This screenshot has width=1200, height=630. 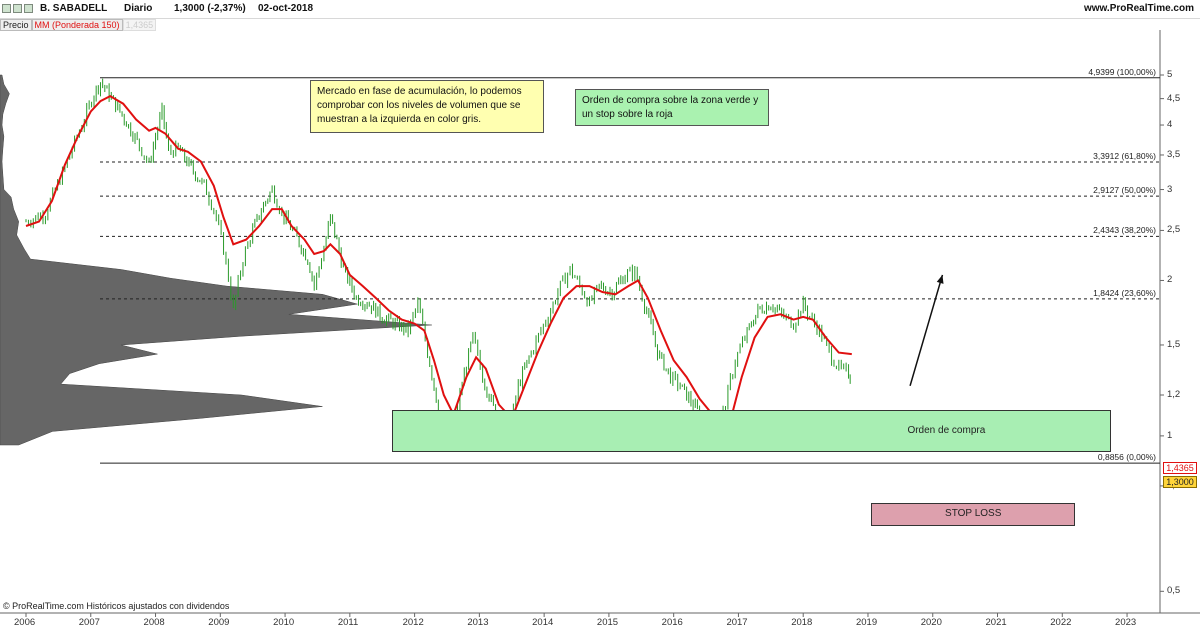 I want to click on price-legend: Precio, so click(x=16, y=25).